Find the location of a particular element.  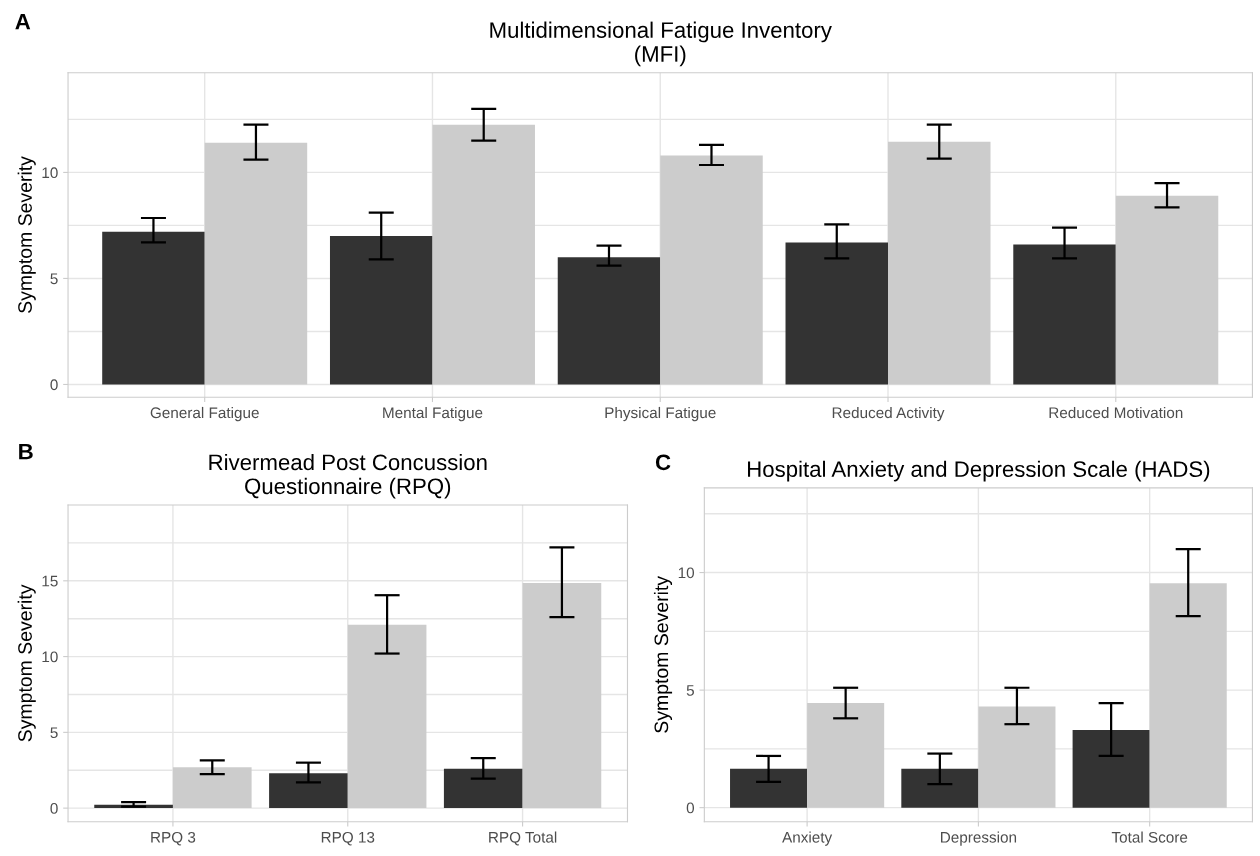

text: C is located at coordinates (663, 462).